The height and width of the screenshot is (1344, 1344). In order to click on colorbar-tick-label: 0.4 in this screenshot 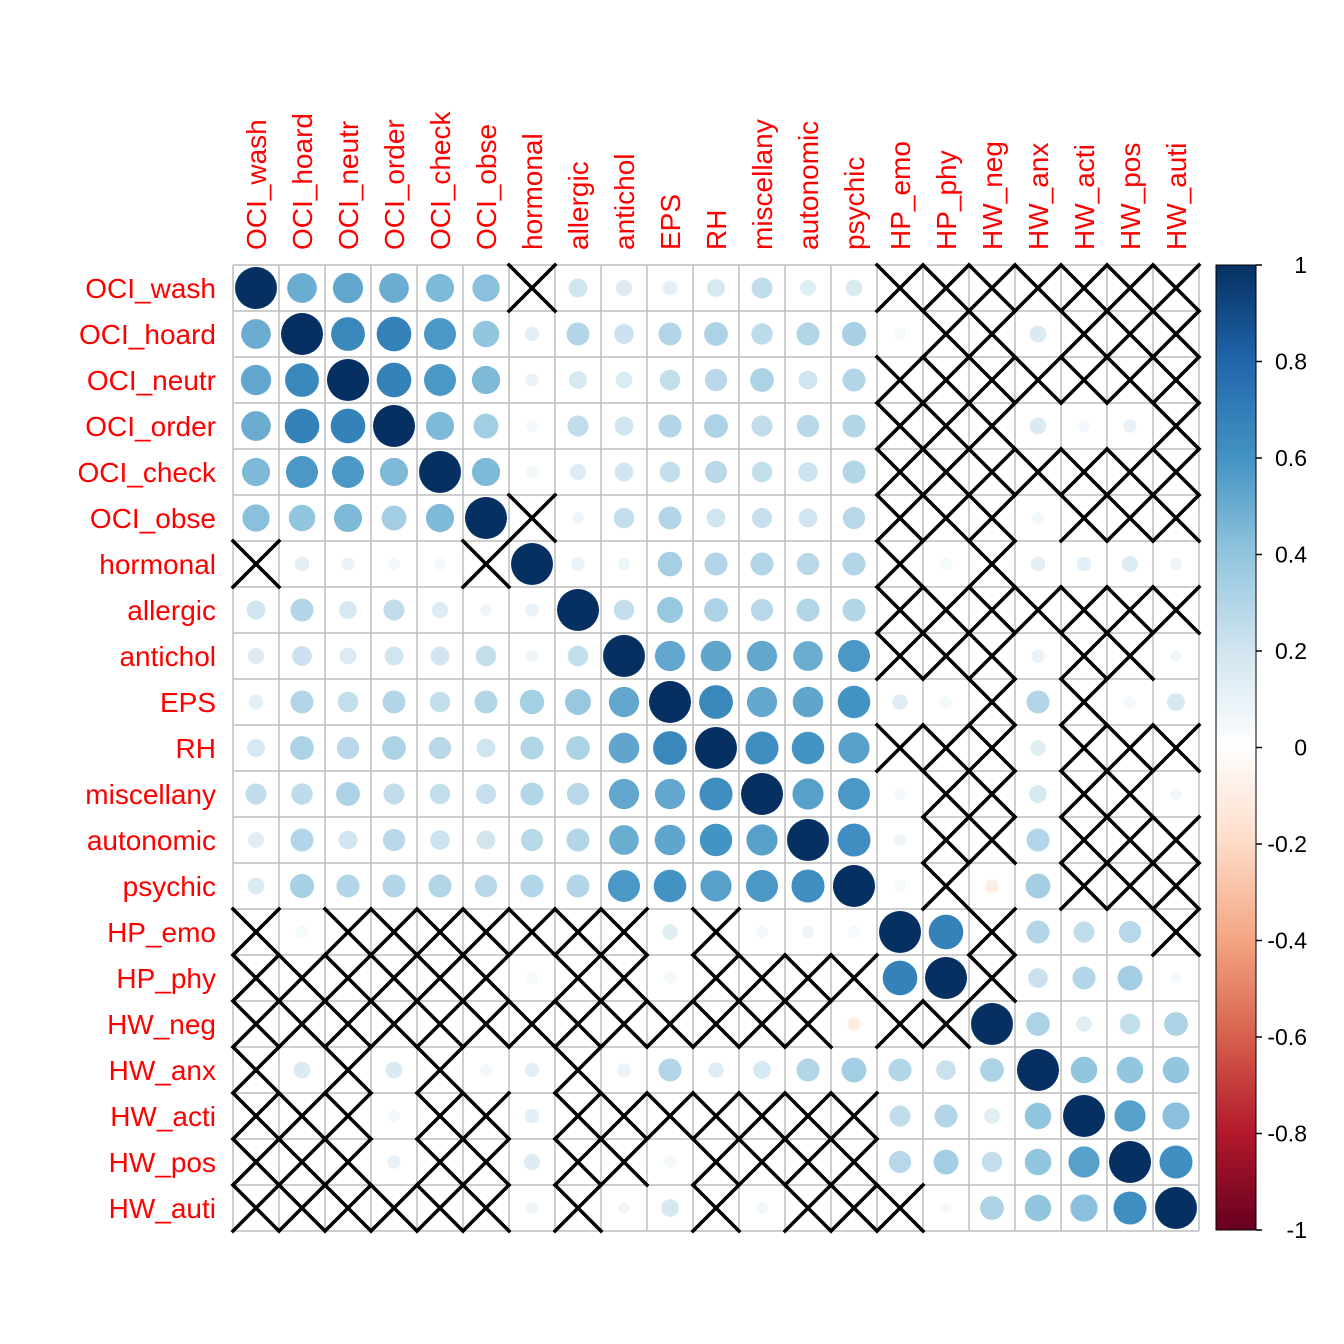, I will do `click(1291, 555)`.